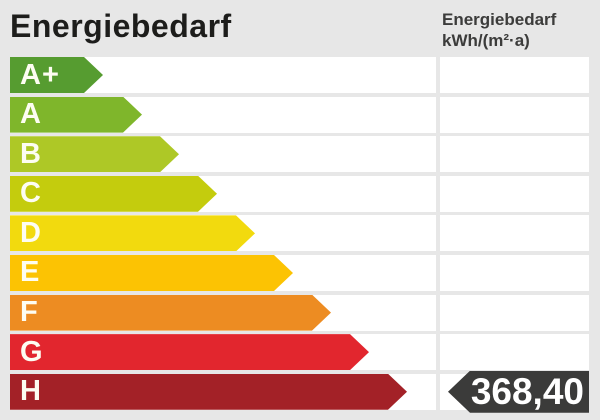 The height and width of the screenshot is (420, 600). What do you see at coordinates (113, 194) in the screenshot?
I see `rating-bar-c: C` at bounding box center [113, 194].